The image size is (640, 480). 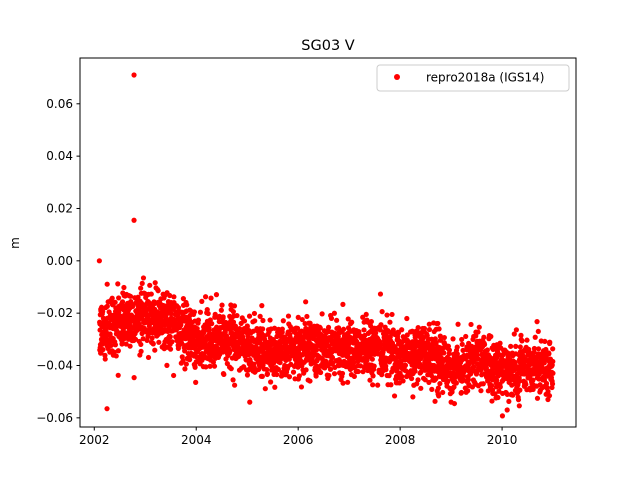 I want to click on x-axis: 2002 2004 2006 2008 2010, so click(x=298, y=437).